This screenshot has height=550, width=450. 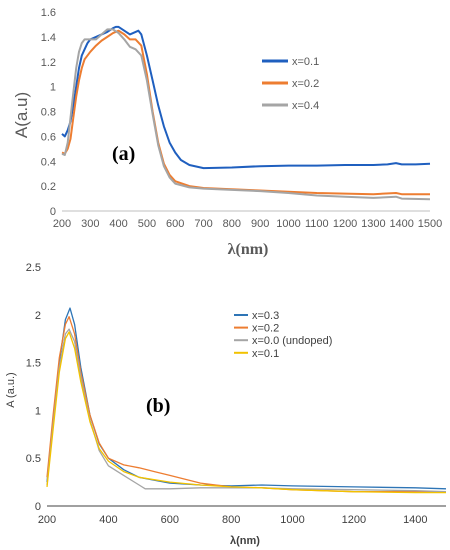 What do you see at coordinates (305, 106) in the screenshot?
I see `legend-label-2: x=0.4` at bounding box center [305, 106].